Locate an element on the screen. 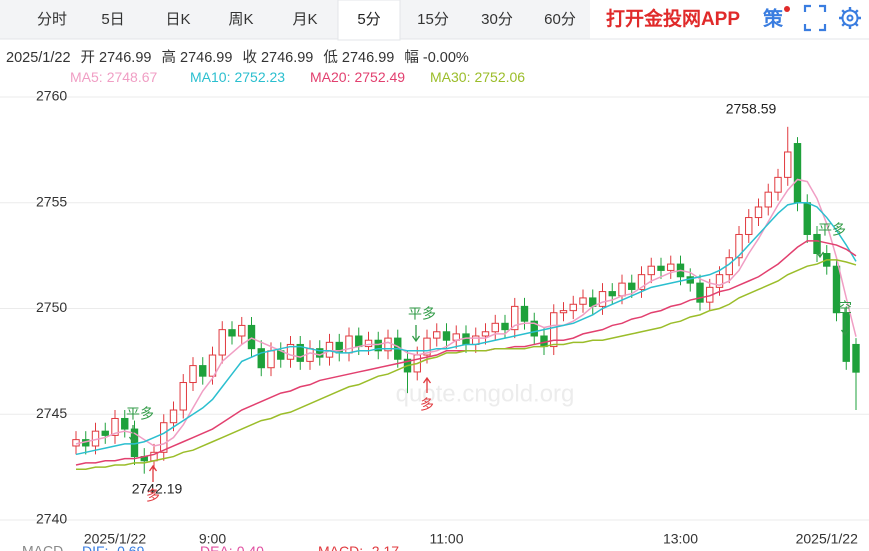 The height and width of the screenshot is (551, 869). legend-entry: MA10: 2752.23 is located at coordinates (237, 77).